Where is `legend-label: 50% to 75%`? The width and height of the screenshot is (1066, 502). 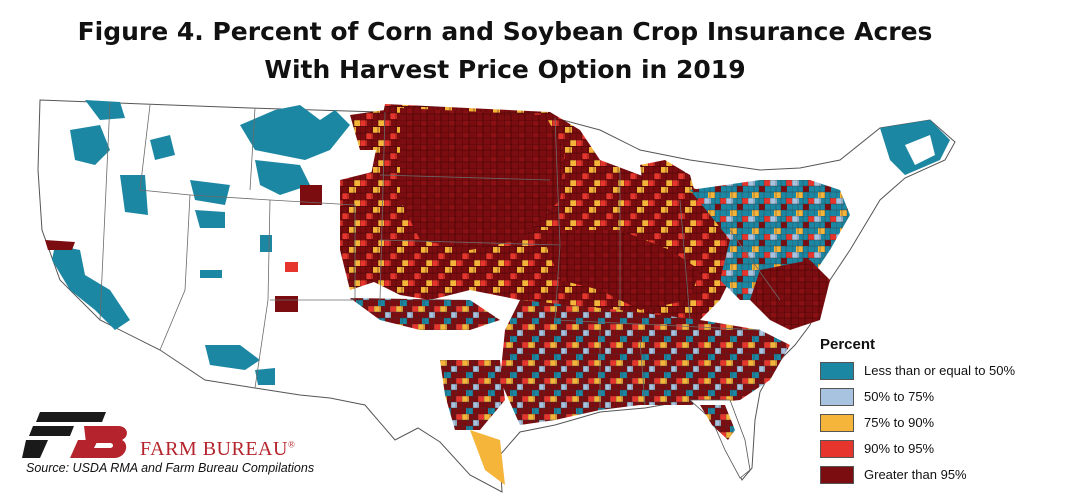 legend-label: 50% to 75% is located at coordinates (899, 396).